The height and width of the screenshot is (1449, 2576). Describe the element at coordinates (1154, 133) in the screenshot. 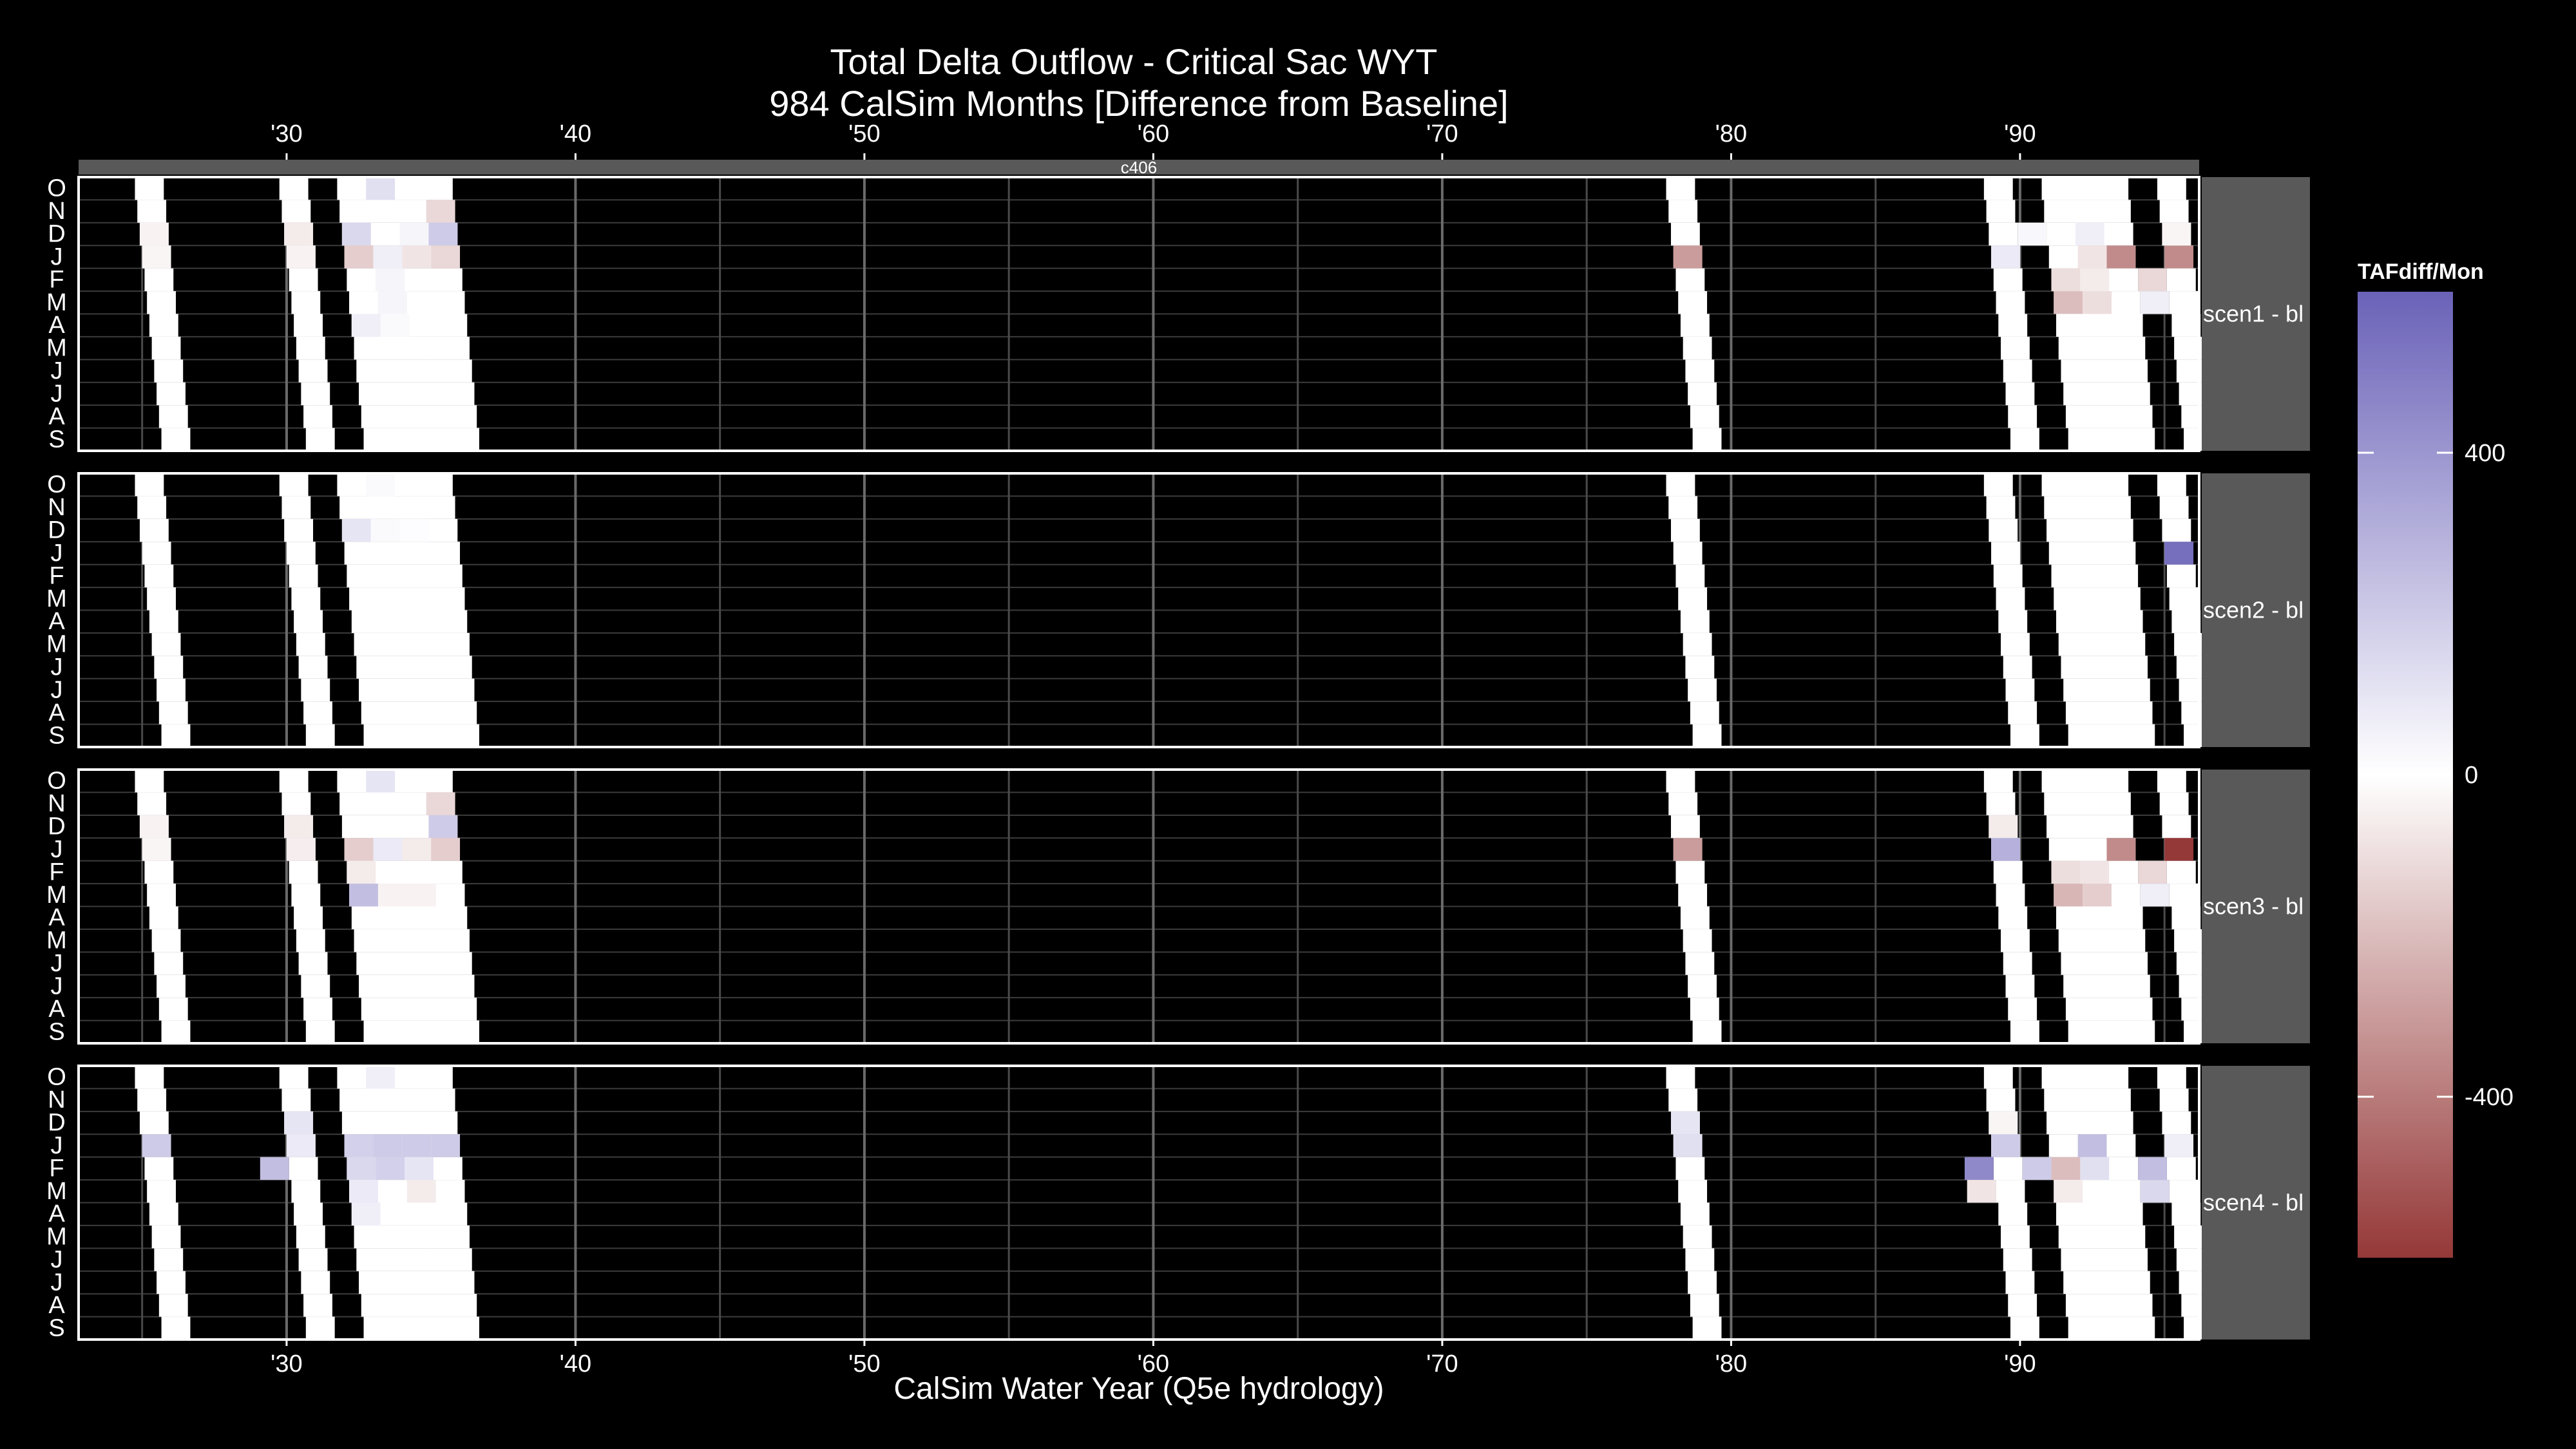

I see `top-tick-label: '60` at that location.